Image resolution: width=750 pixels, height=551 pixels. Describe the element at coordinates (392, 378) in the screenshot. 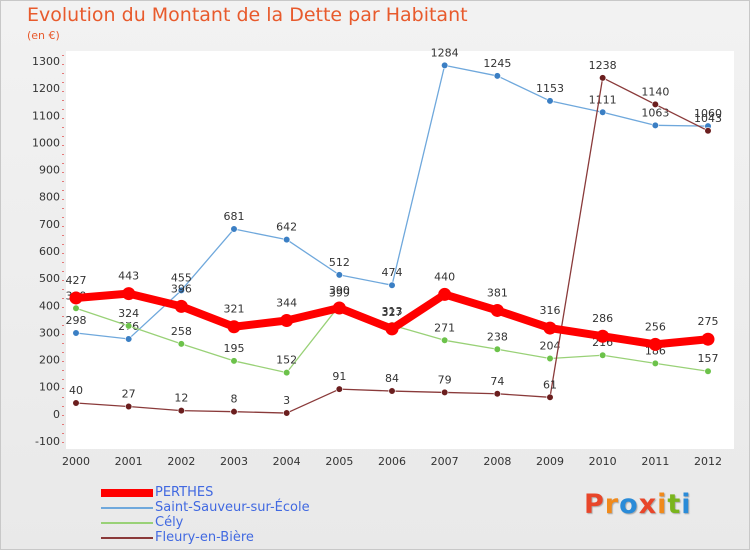

I see `data-label: 84` at that location.